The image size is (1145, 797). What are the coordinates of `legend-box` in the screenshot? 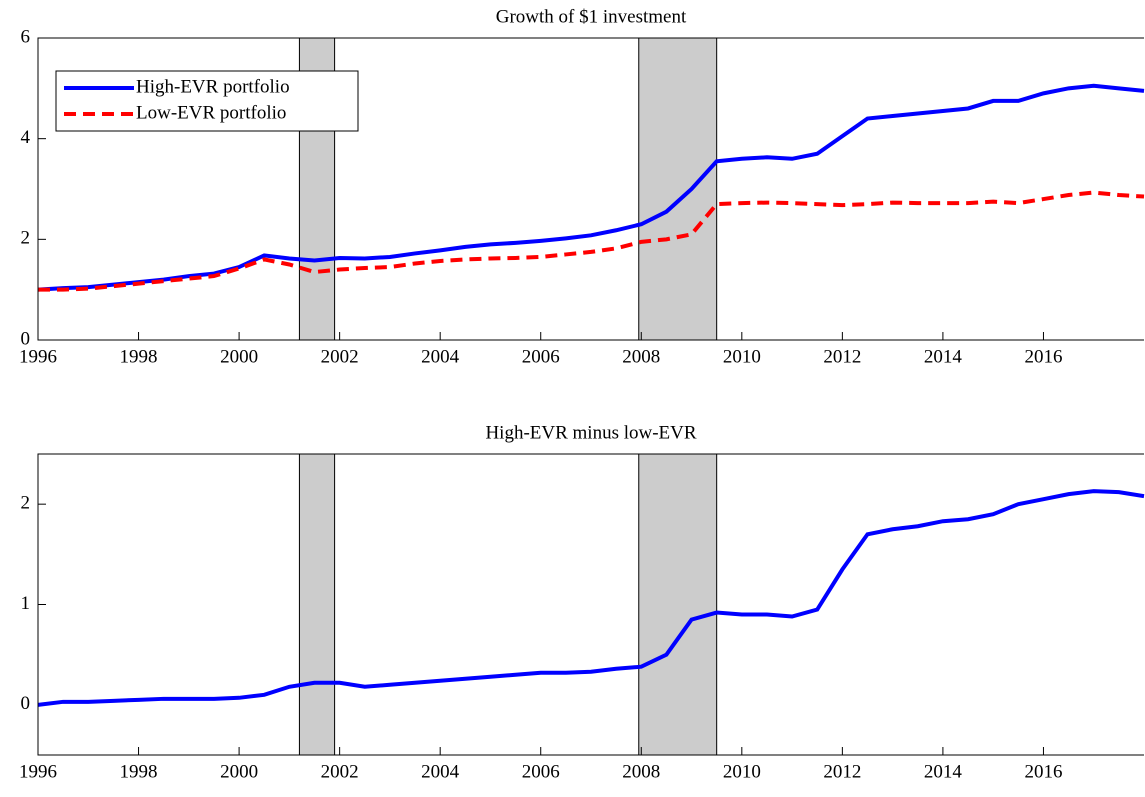 It's located at (207, 101).